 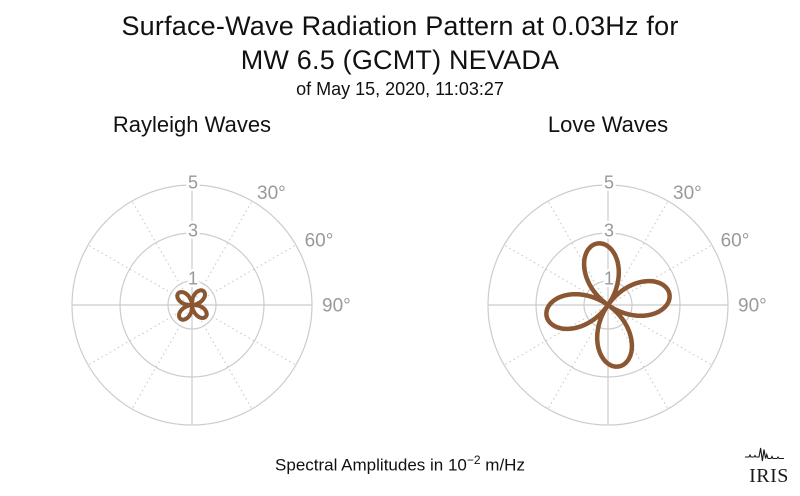 What do you see at coordinates (608, 124) in the screenshot?
I see `love-plot-title: Love Waves` at bounding box center [608, 124].